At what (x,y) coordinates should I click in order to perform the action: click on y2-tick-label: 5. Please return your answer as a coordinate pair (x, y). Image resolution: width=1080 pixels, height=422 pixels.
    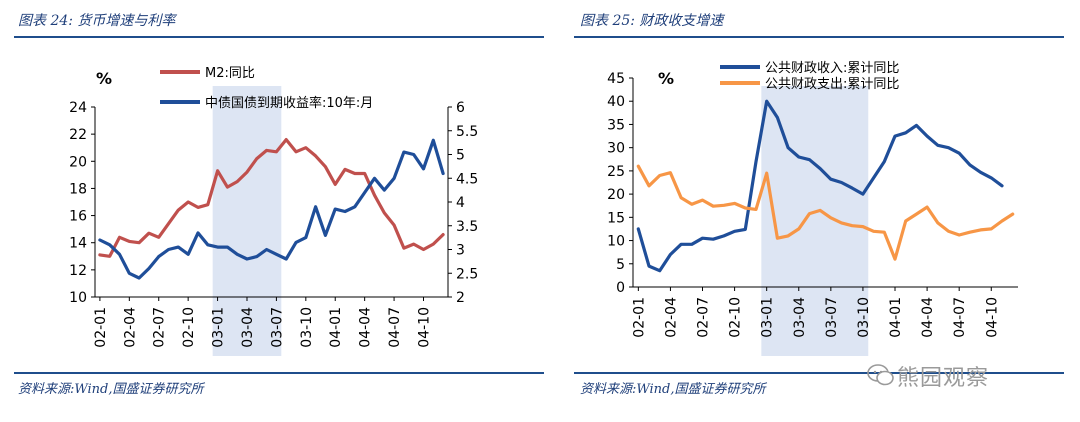
    Looking at the image, I should click on (460, 156).